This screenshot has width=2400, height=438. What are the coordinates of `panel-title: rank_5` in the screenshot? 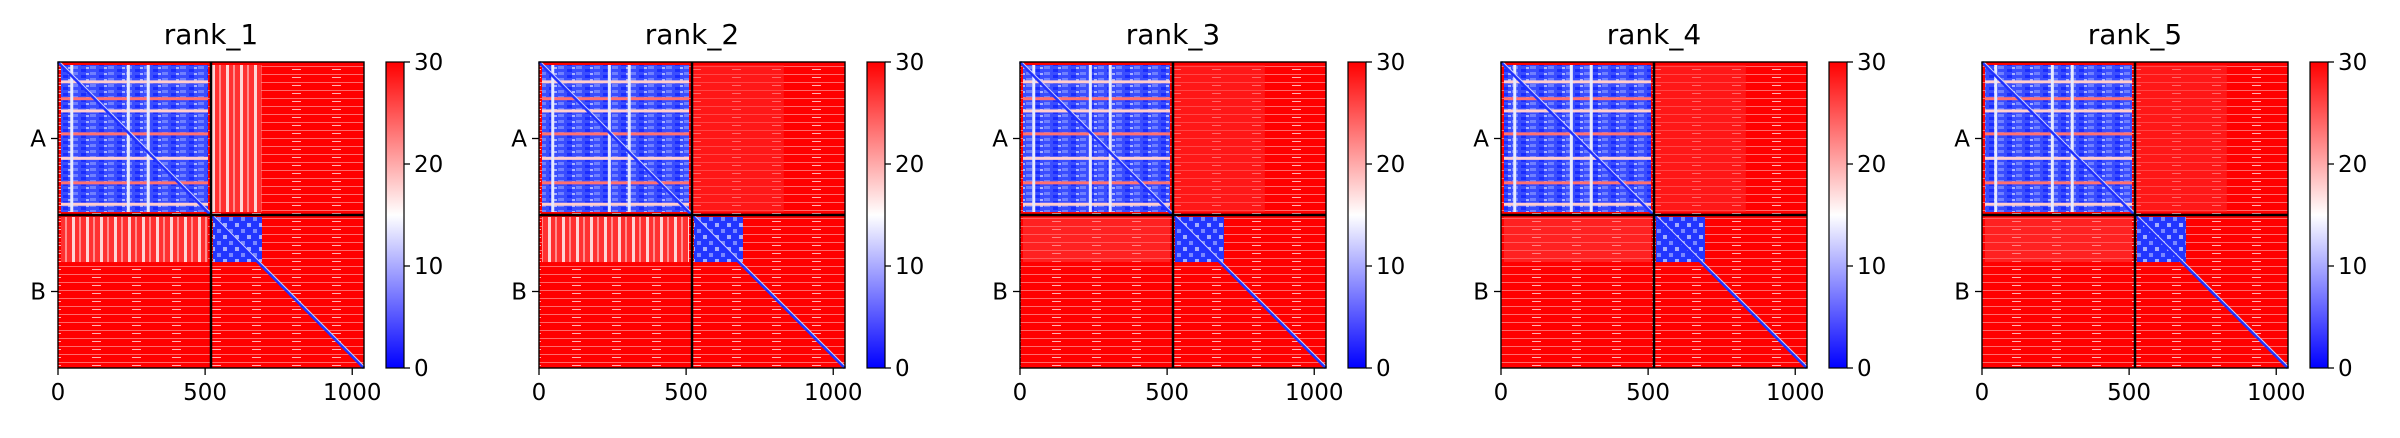 It's located at (2135, 34).